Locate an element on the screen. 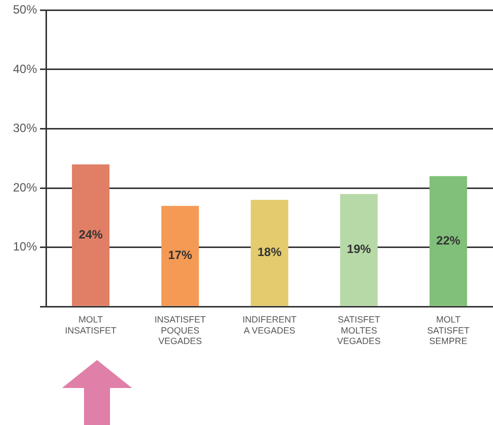  x-tick-label: INSATISFET POQUES VEGADES is located at coordinates (180, 330).